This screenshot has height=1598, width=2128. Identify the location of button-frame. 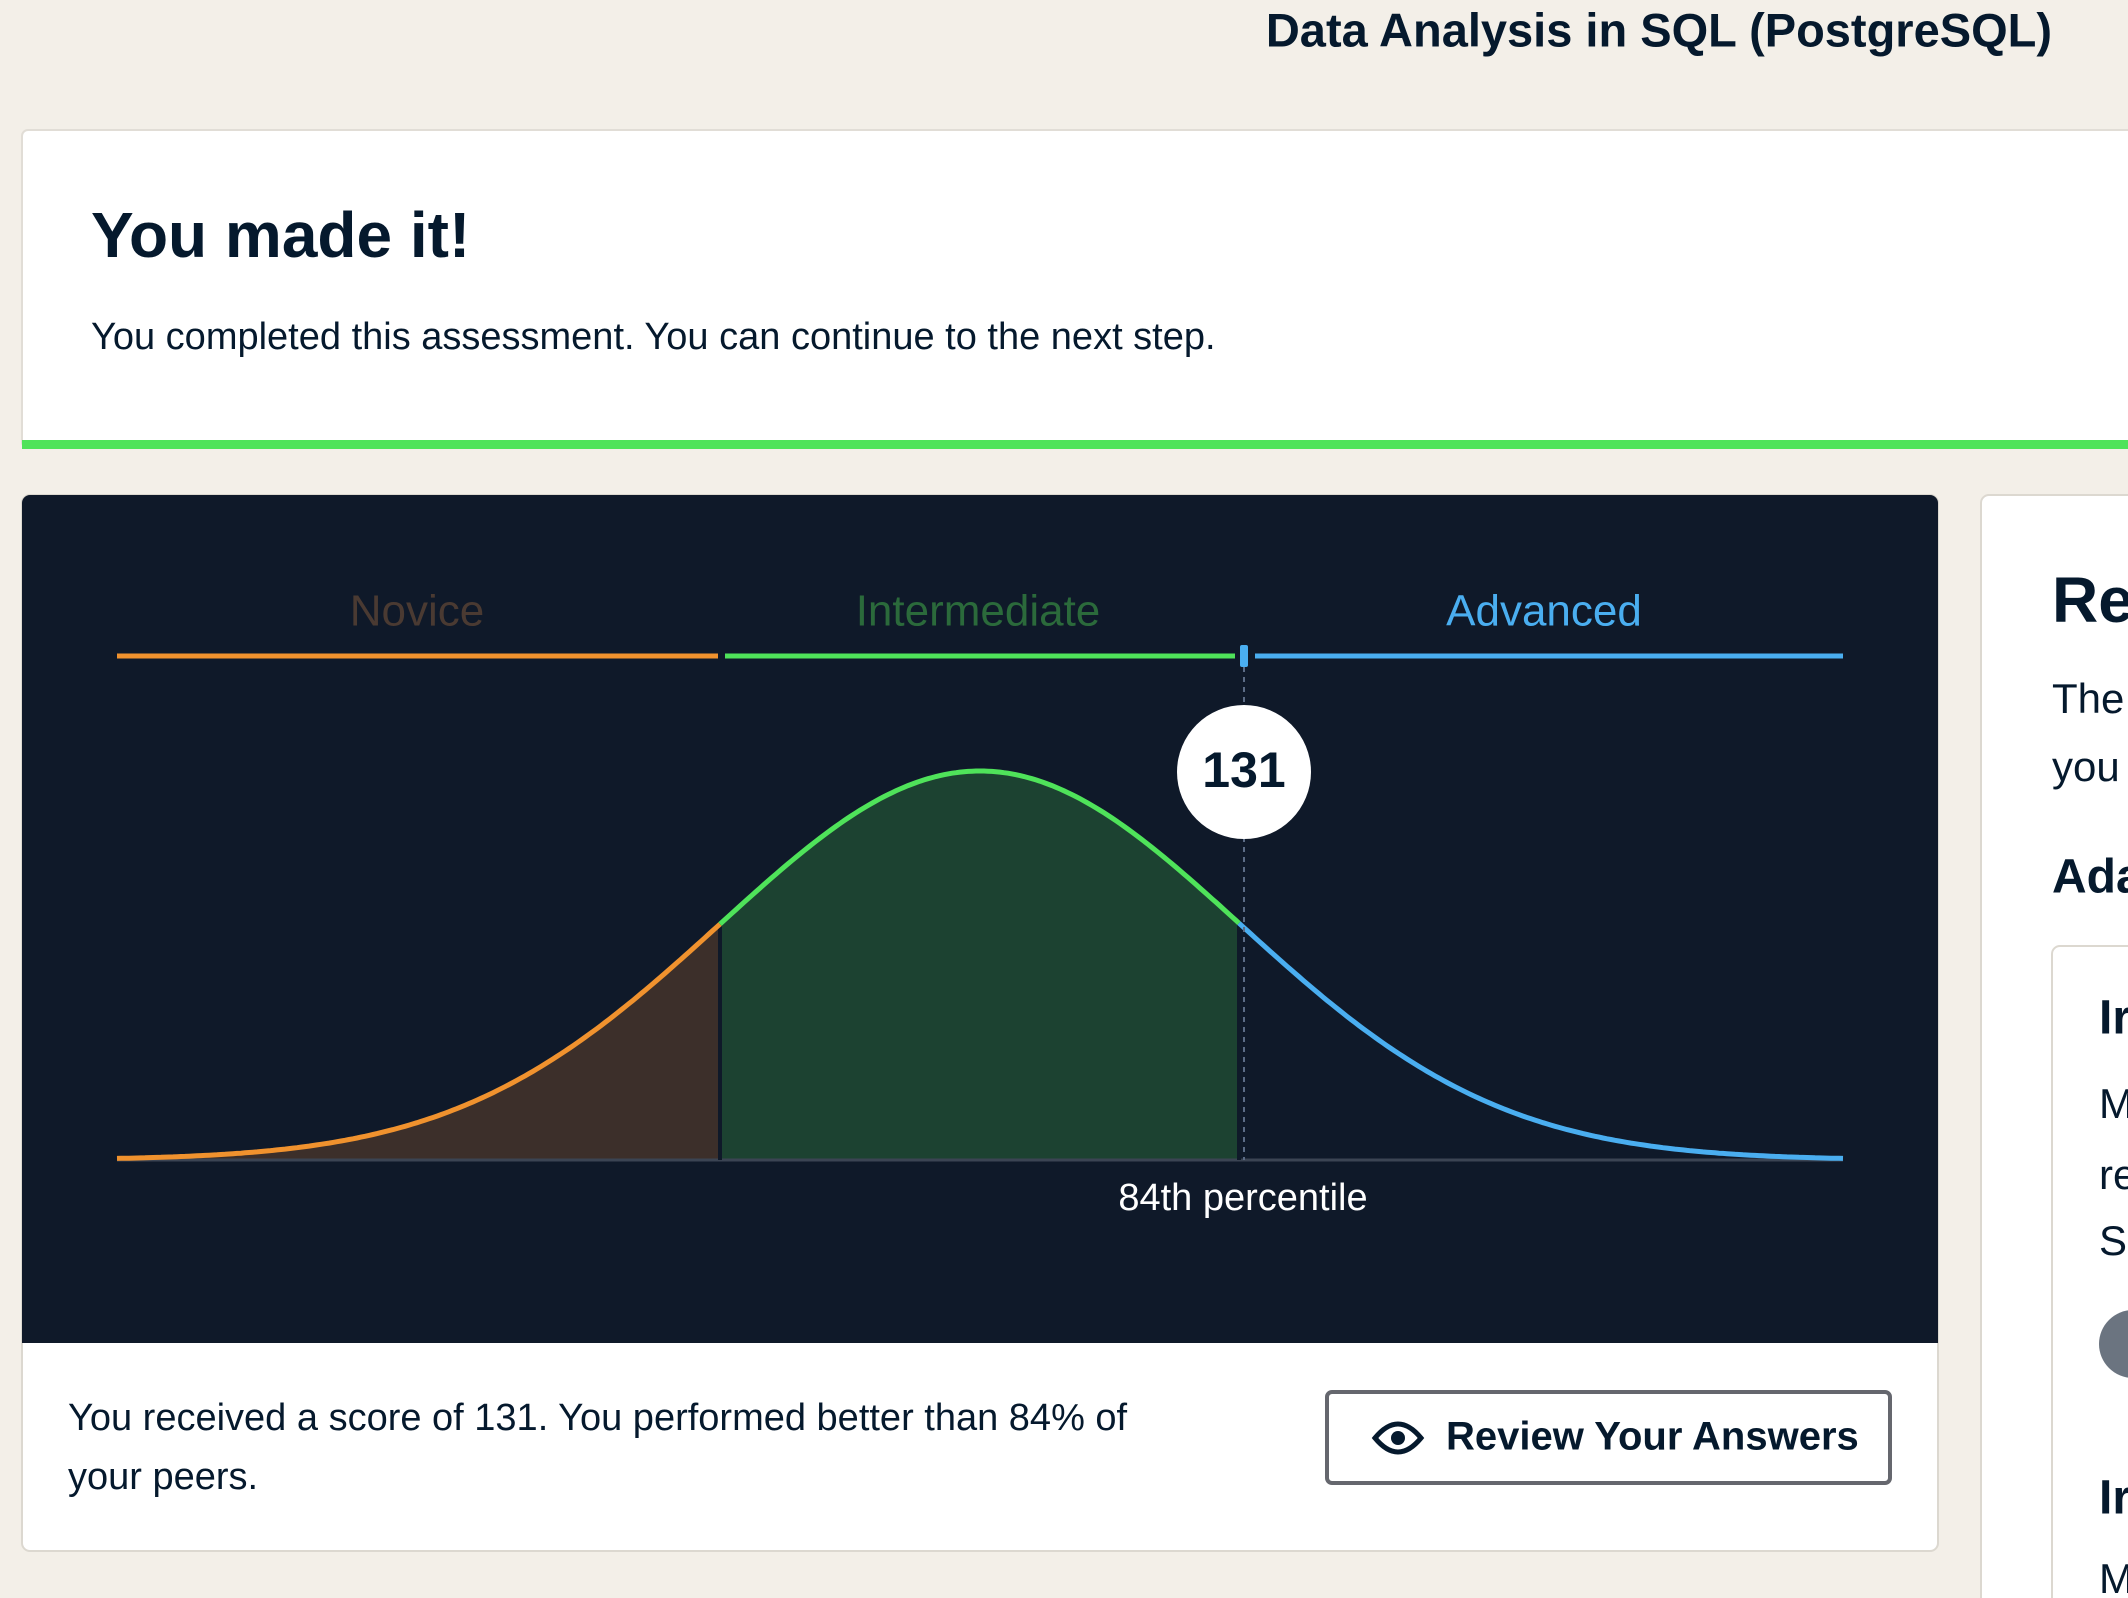
(1608, 1437).